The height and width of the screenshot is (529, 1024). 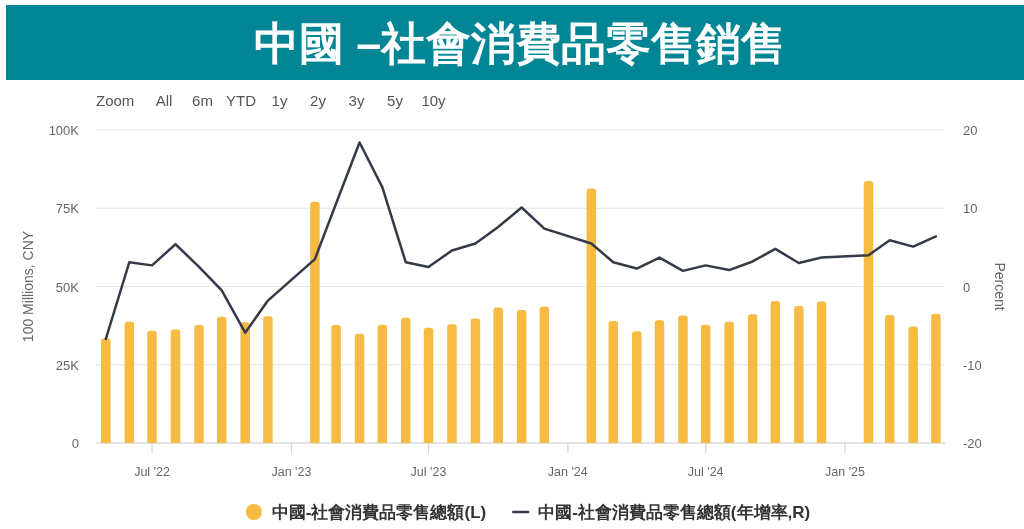 What do you see at coordinates (291, 472) in the screenshot?
I see `x-tick-label: Jan '23` at bounding box center [291, 472].